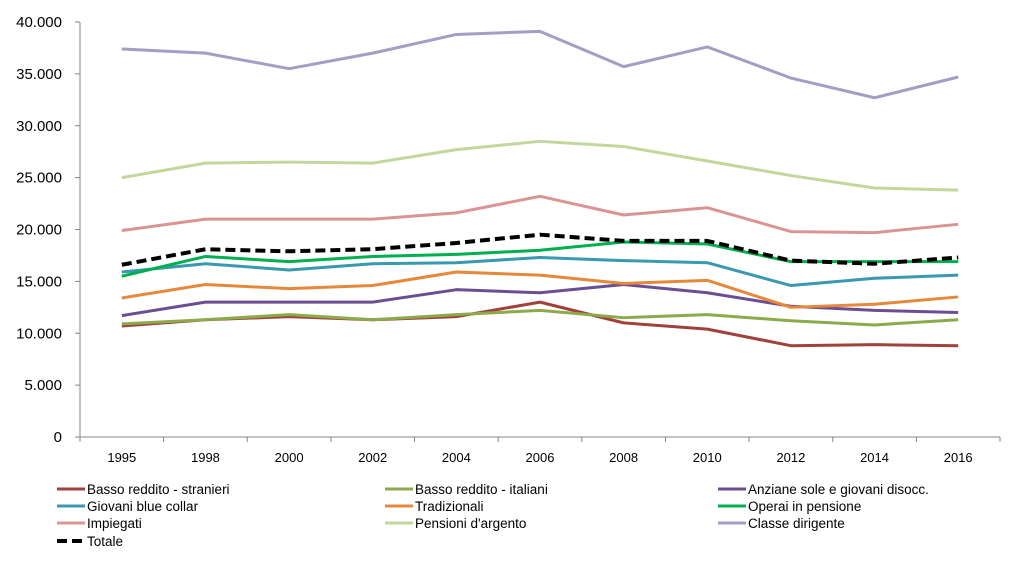  Describe the element at coordinates (39, 230) in the screenshot. I see `y-tick-label: 20.000` at that location.